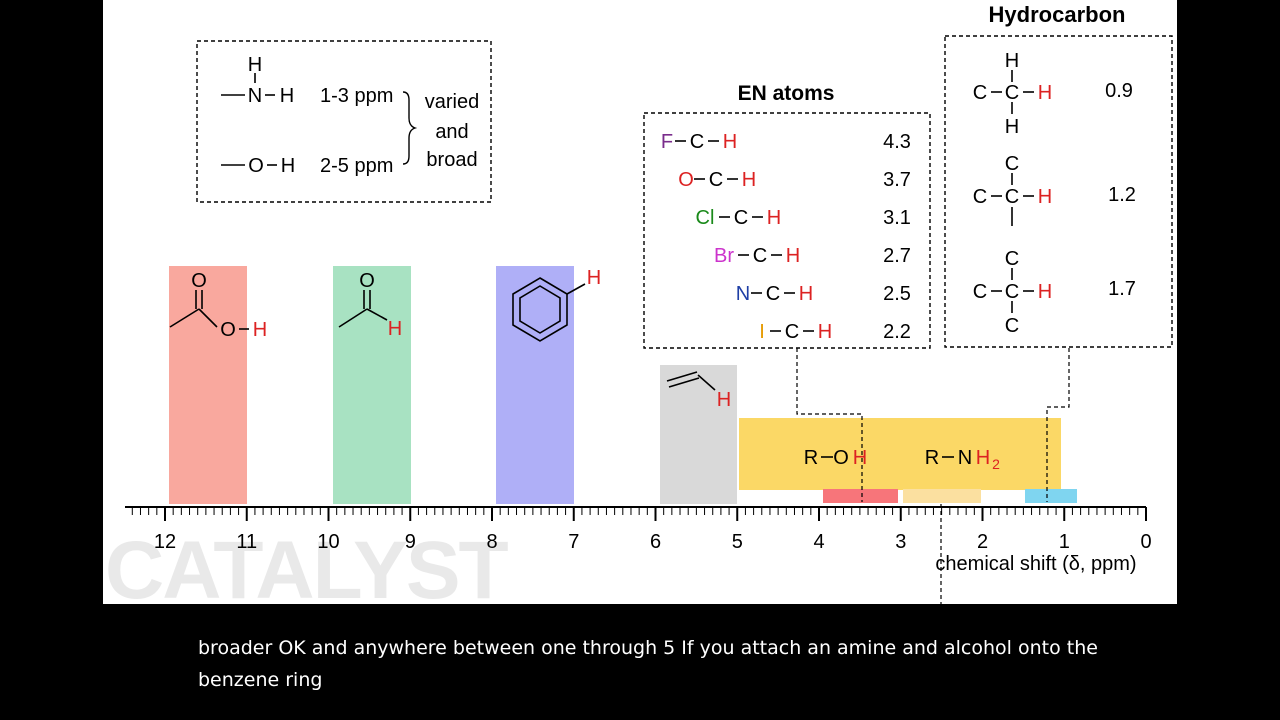  I want to click on tick-label: 12, so click(165, 542).